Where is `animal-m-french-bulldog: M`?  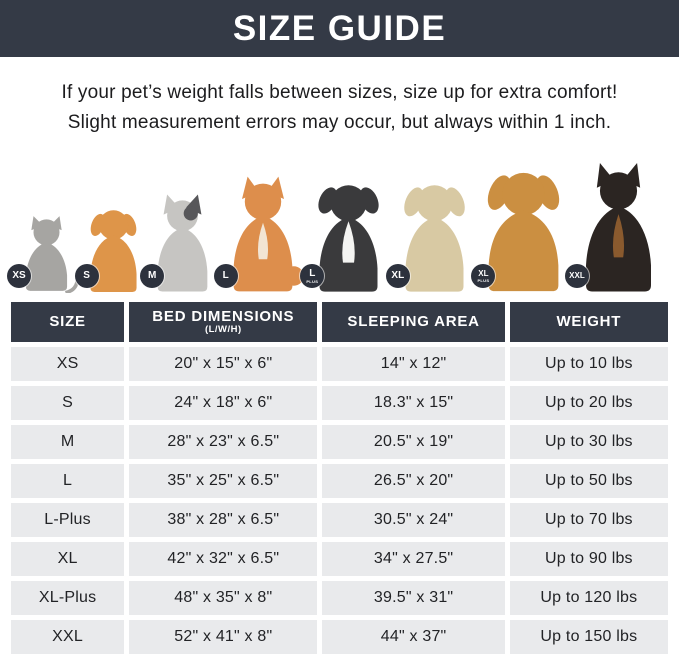 animal-m-french-bulldog: M is located at coordinates (179, 243).